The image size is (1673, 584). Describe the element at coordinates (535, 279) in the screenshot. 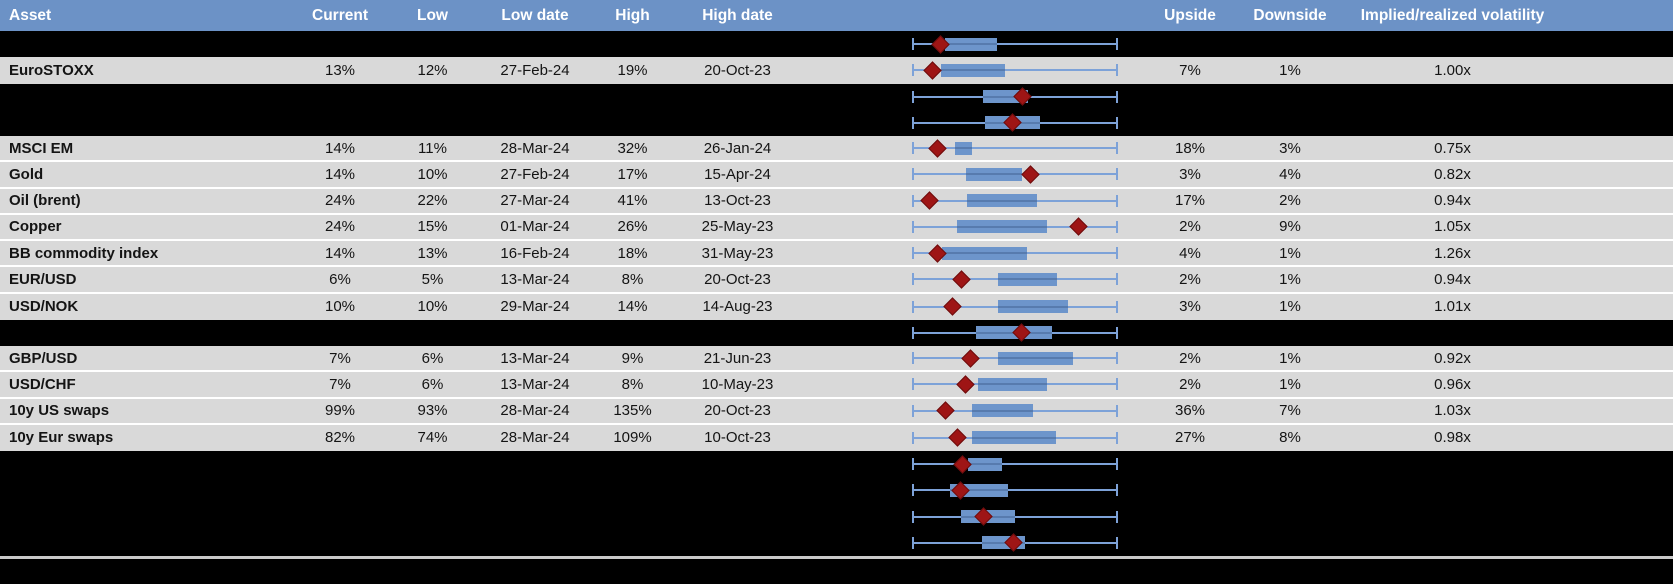

I see `low-date-cell: 13-Mar-24` at that location.